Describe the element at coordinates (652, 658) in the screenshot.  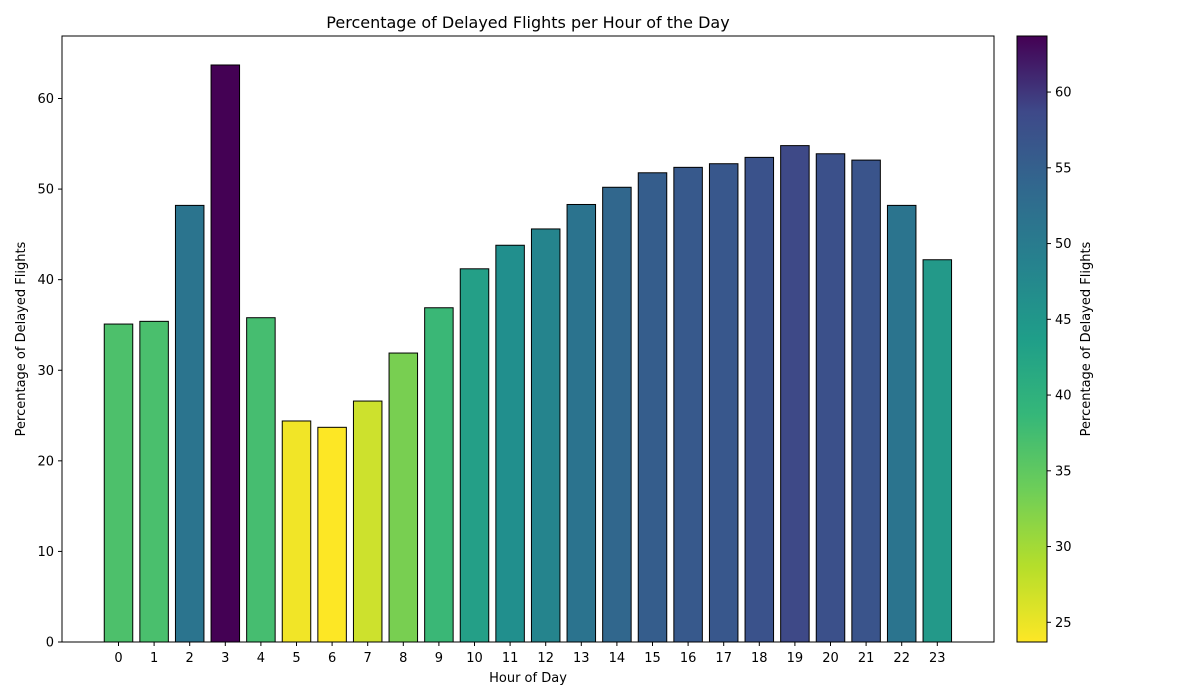
I see `x-tick-label: 15` at that location.